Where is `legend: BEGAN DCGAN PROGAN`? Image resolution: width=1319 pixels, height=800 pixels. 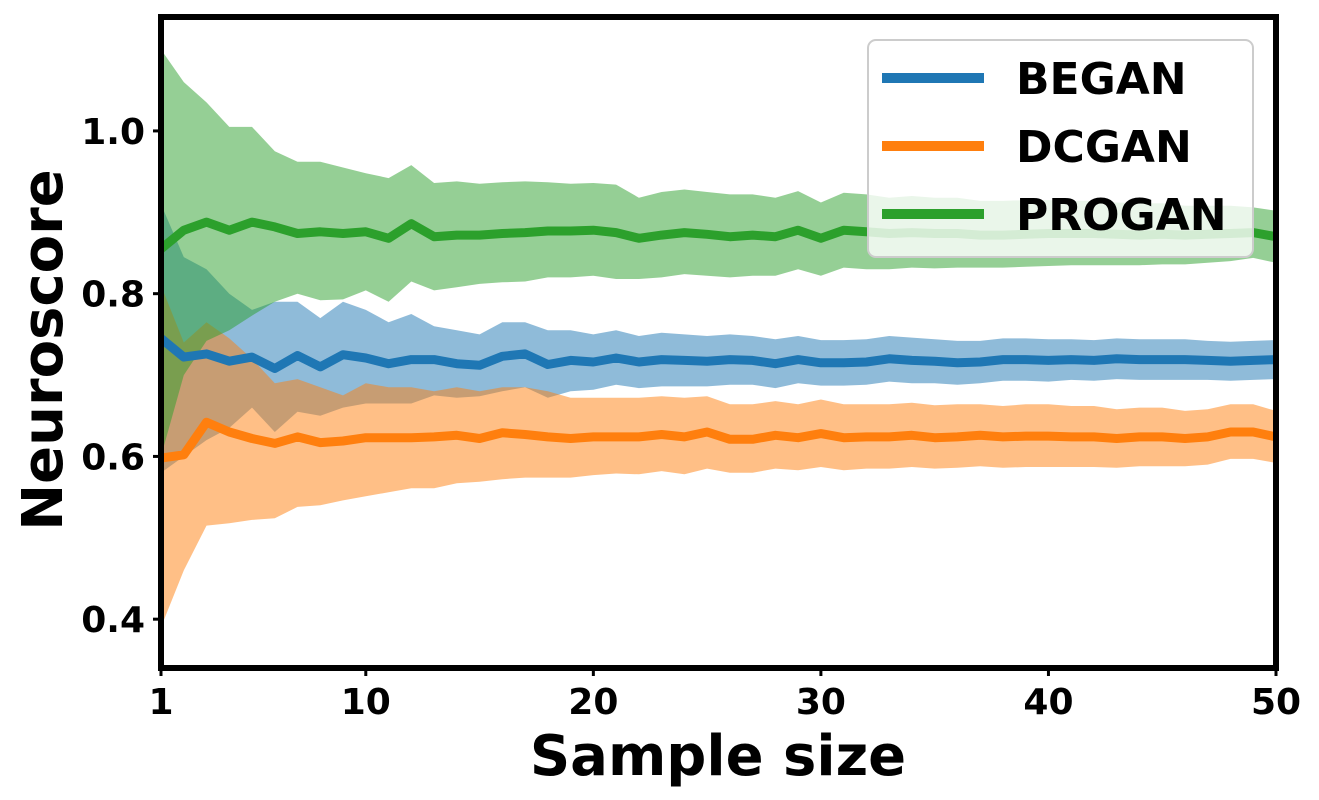 legend: BEGAN DCGAN PROGAN is located at coordinates (1060, 148).